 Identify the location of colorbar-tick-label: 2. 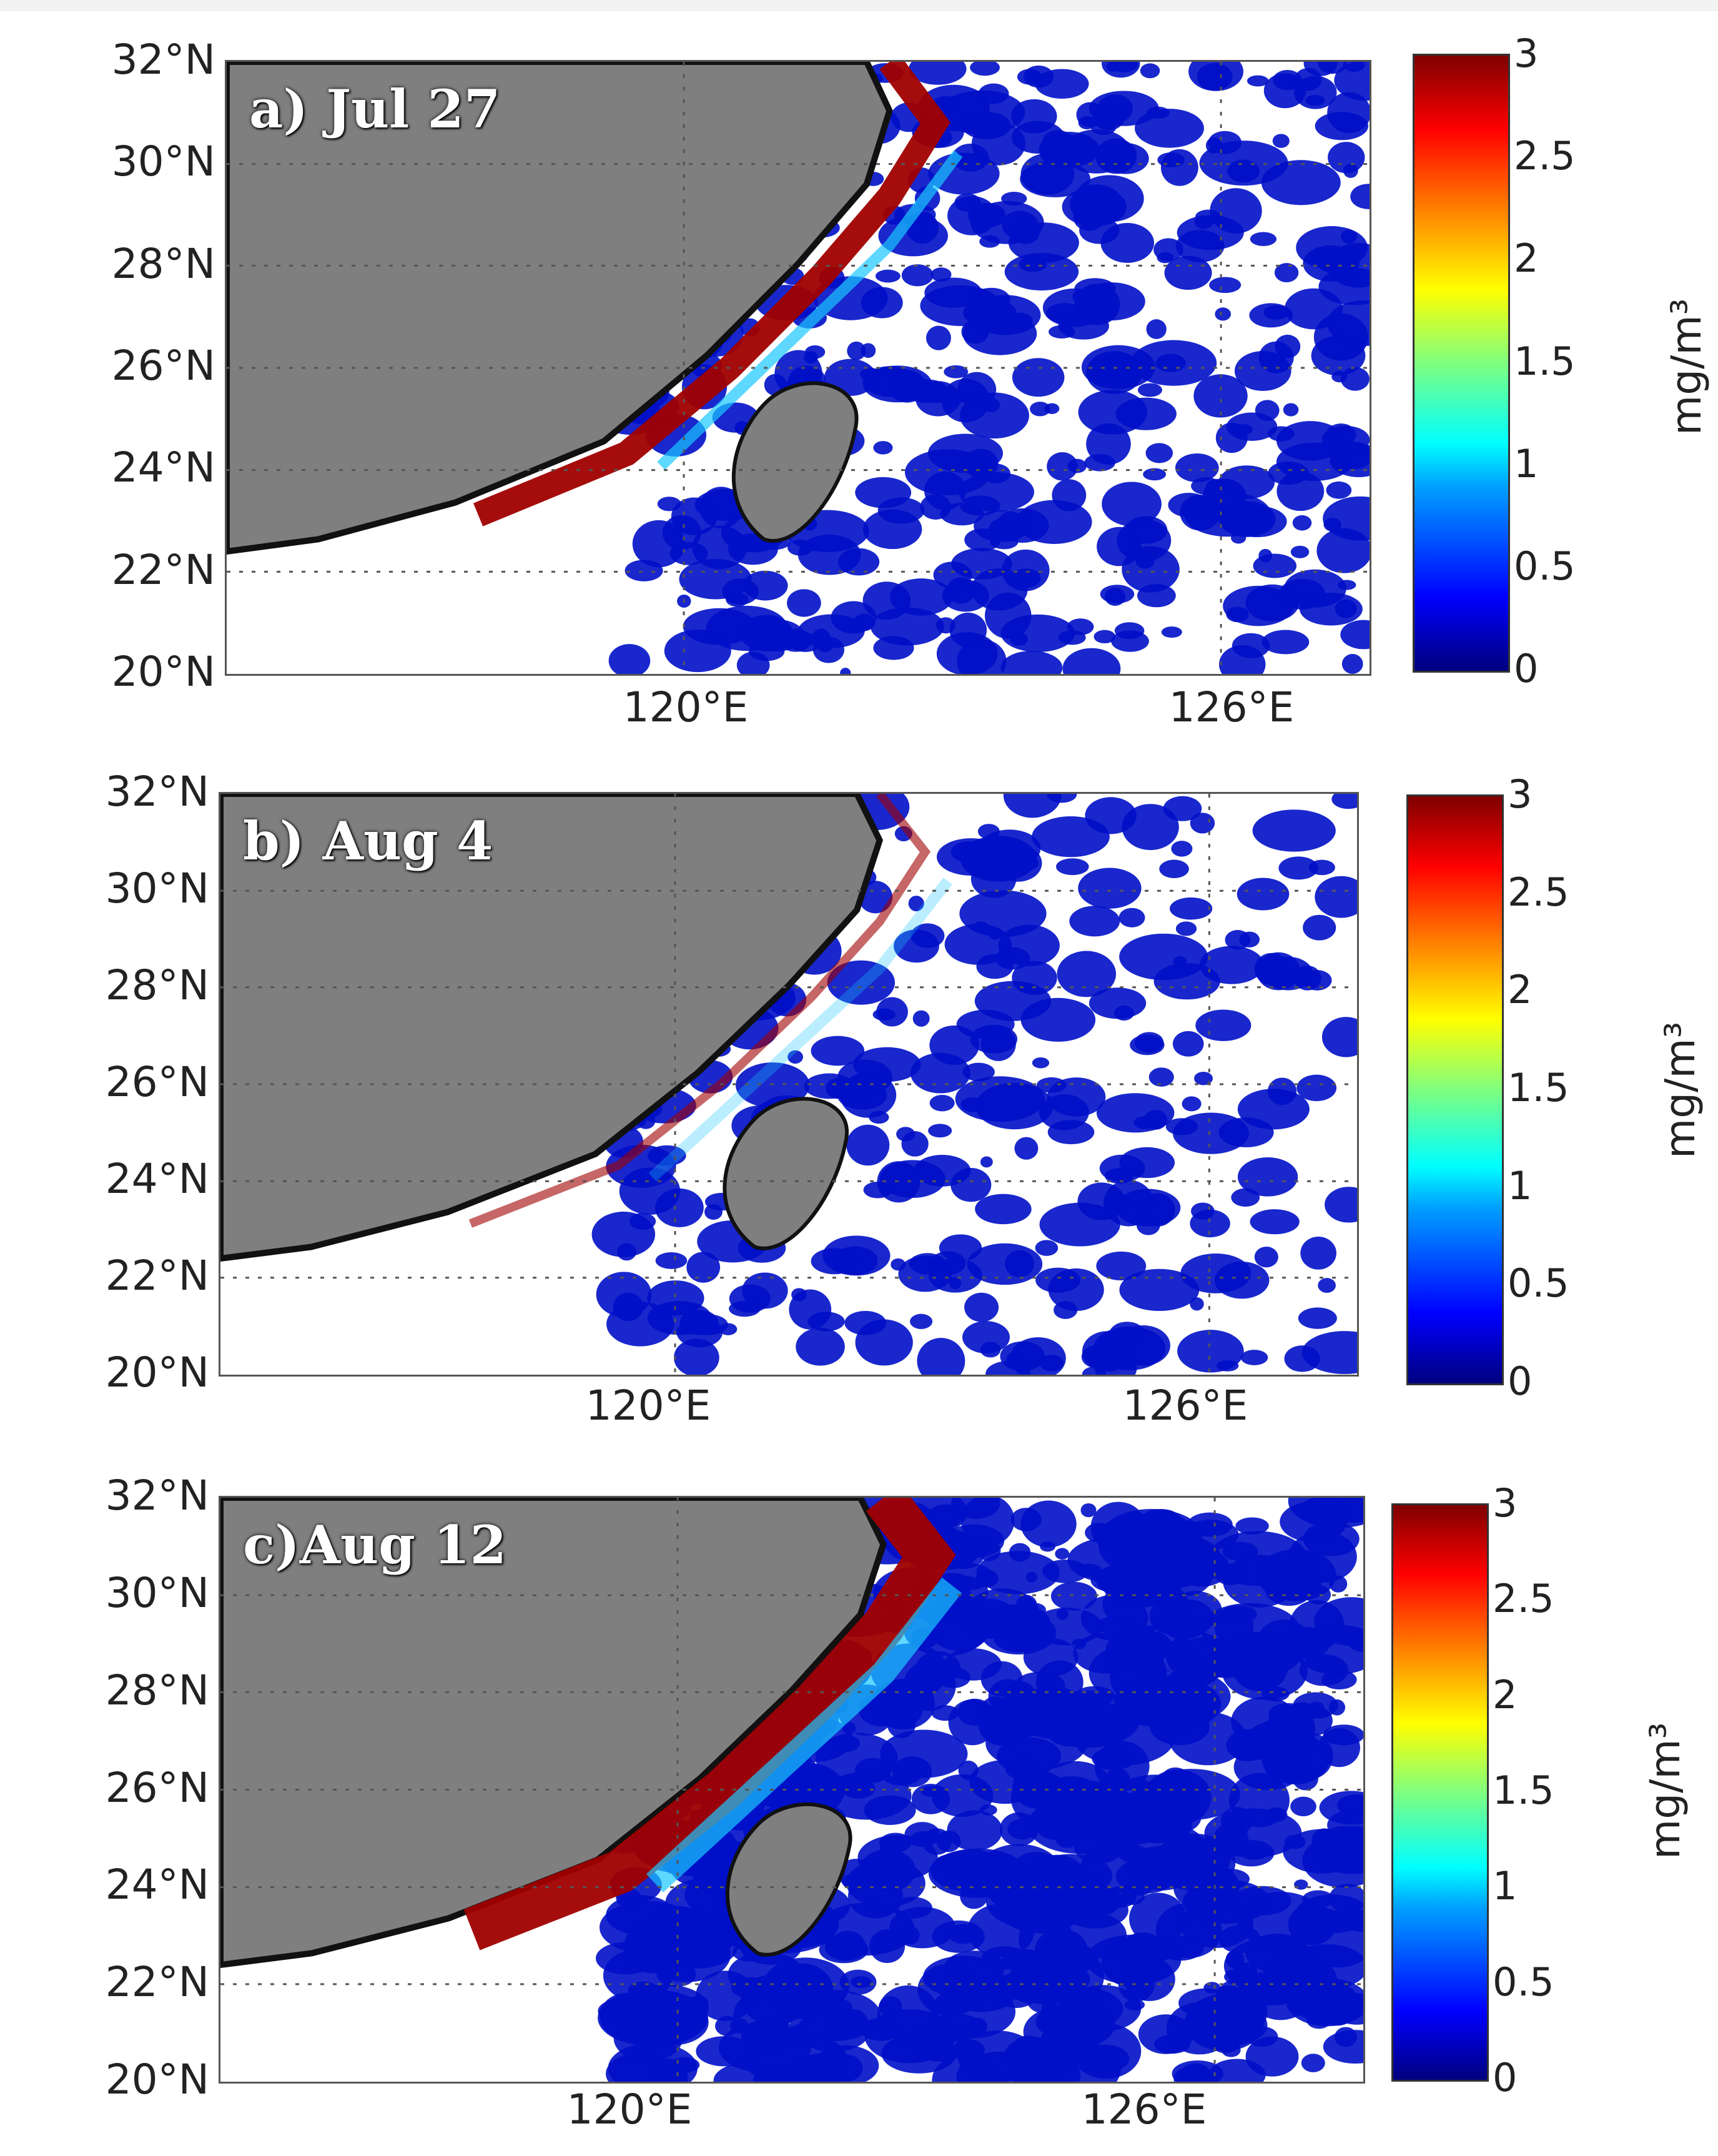
(1505, 1694).